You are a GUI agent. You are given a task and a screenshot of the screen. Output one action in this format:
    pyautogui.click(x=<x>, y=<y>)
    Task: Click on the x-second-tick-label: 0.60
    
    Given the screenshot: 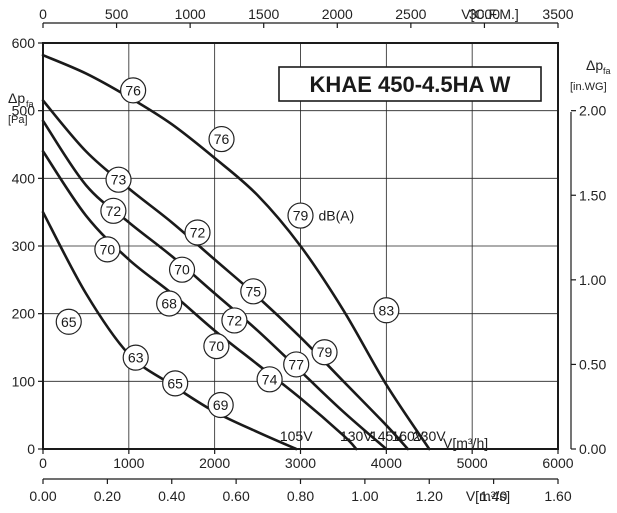 What is the action you would take?
    pyautogui.click(x=236, y=496)
    